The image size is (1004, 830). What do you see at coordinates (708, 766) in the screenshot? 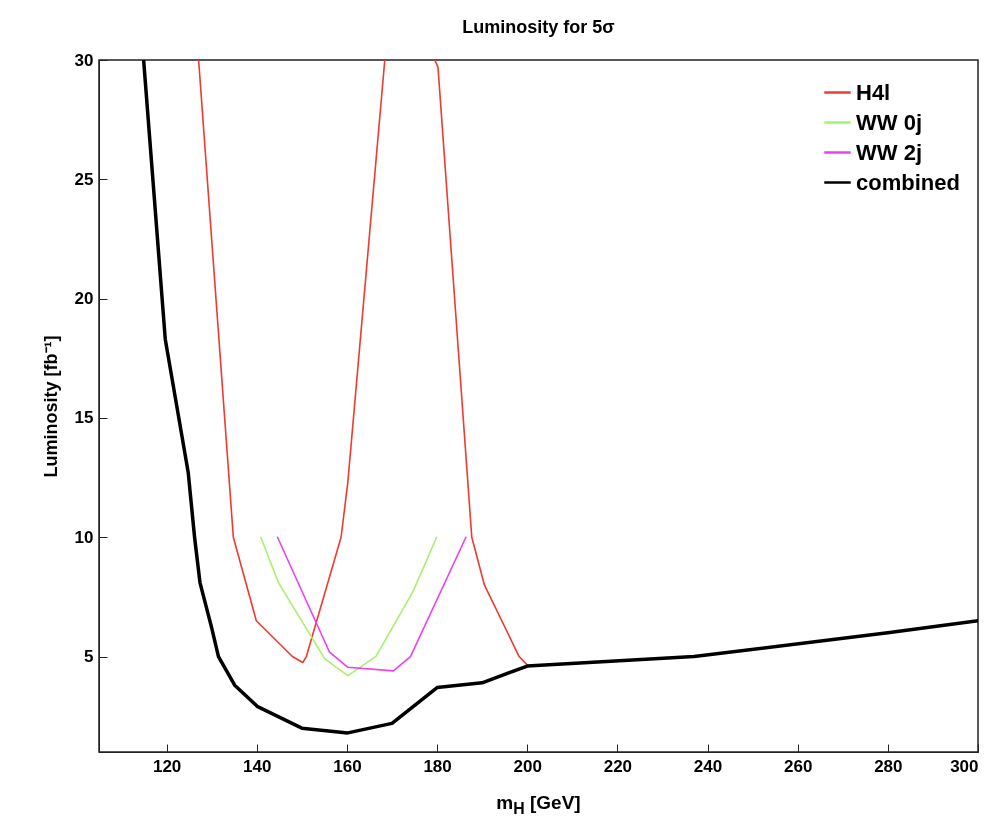
I see `x-tick-label: 240` at bounding box center [708, 766].